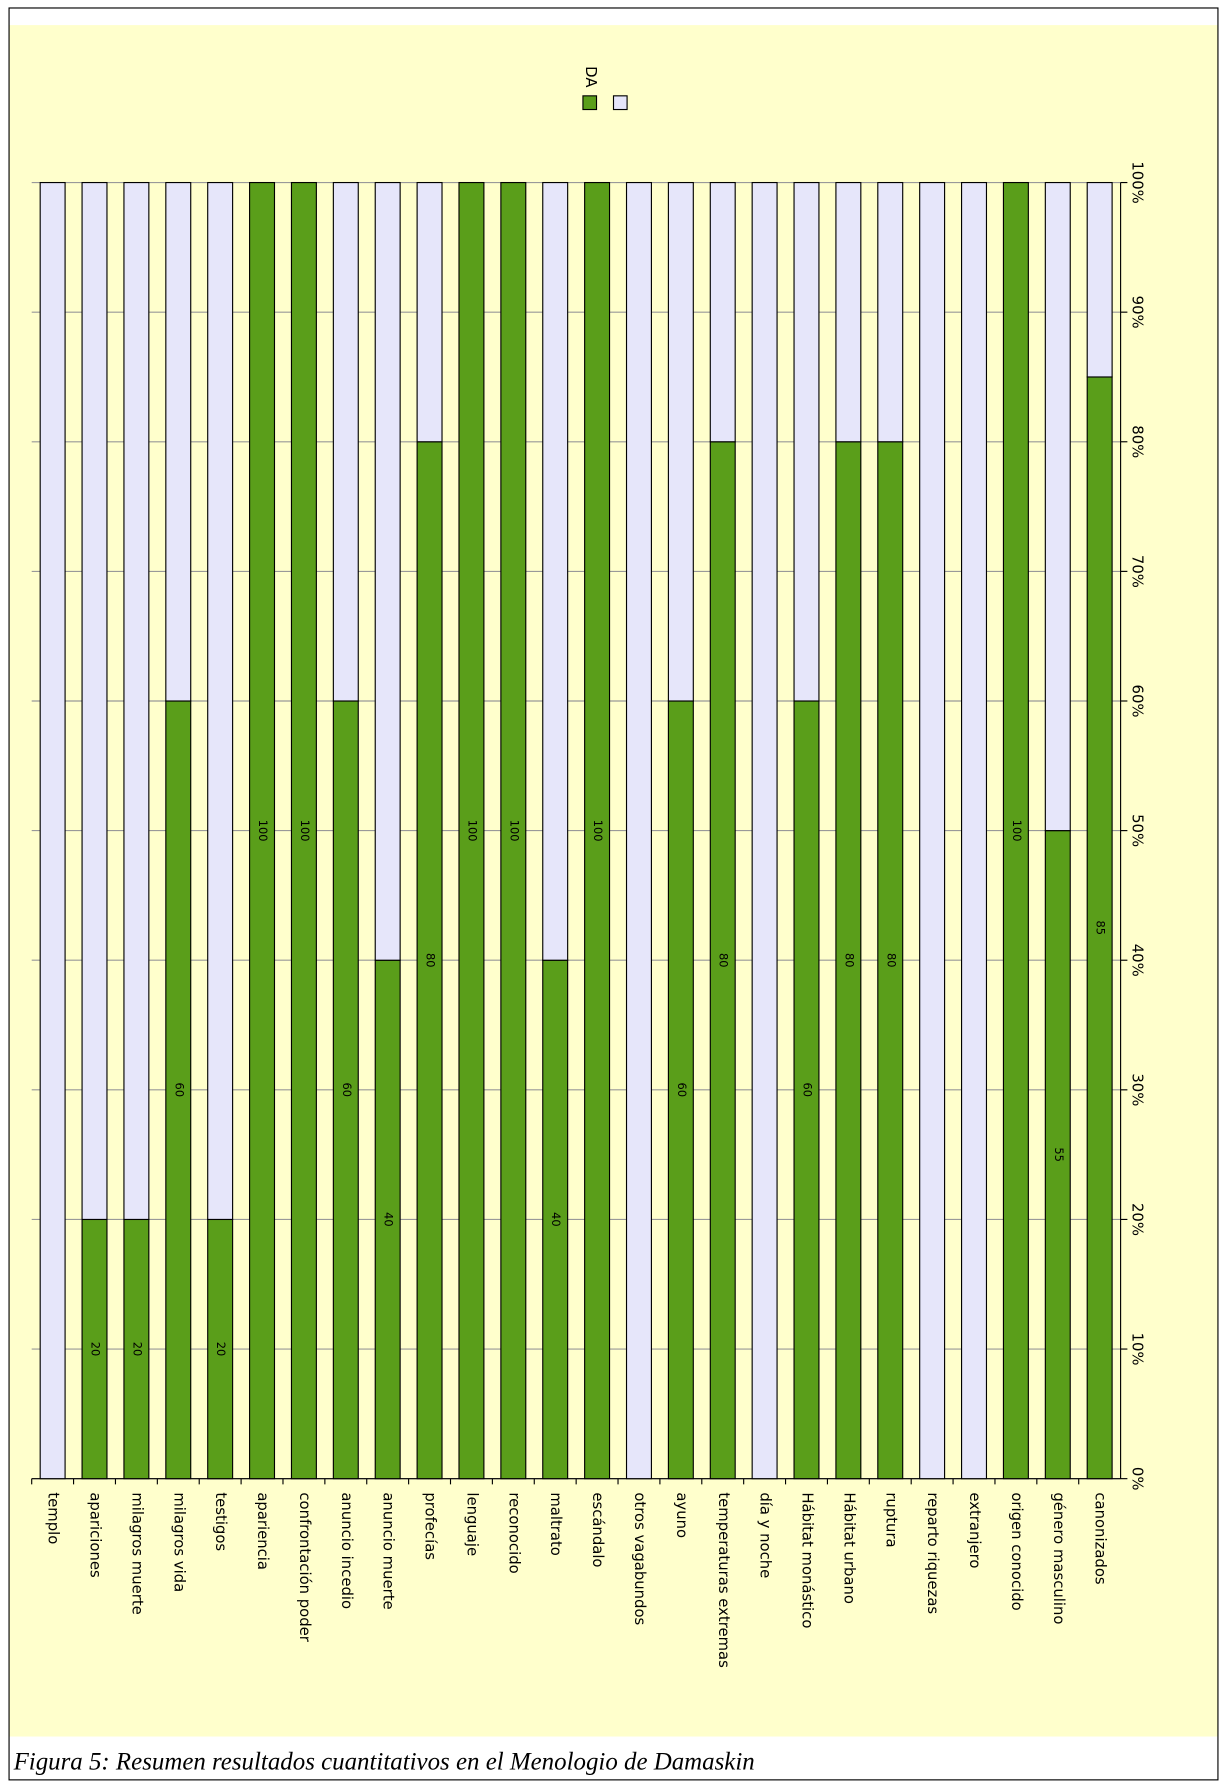  What do you see at coordinates (1136, 312) in the screenshot?
I see `y-tick-label: 90%` at bounding box center [1136, 312].